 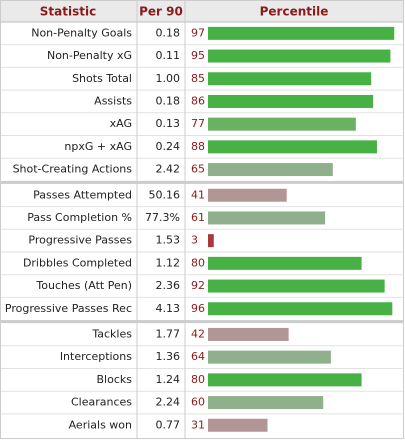 I want to click on per90: 0.77, so click(x=168, y=424).